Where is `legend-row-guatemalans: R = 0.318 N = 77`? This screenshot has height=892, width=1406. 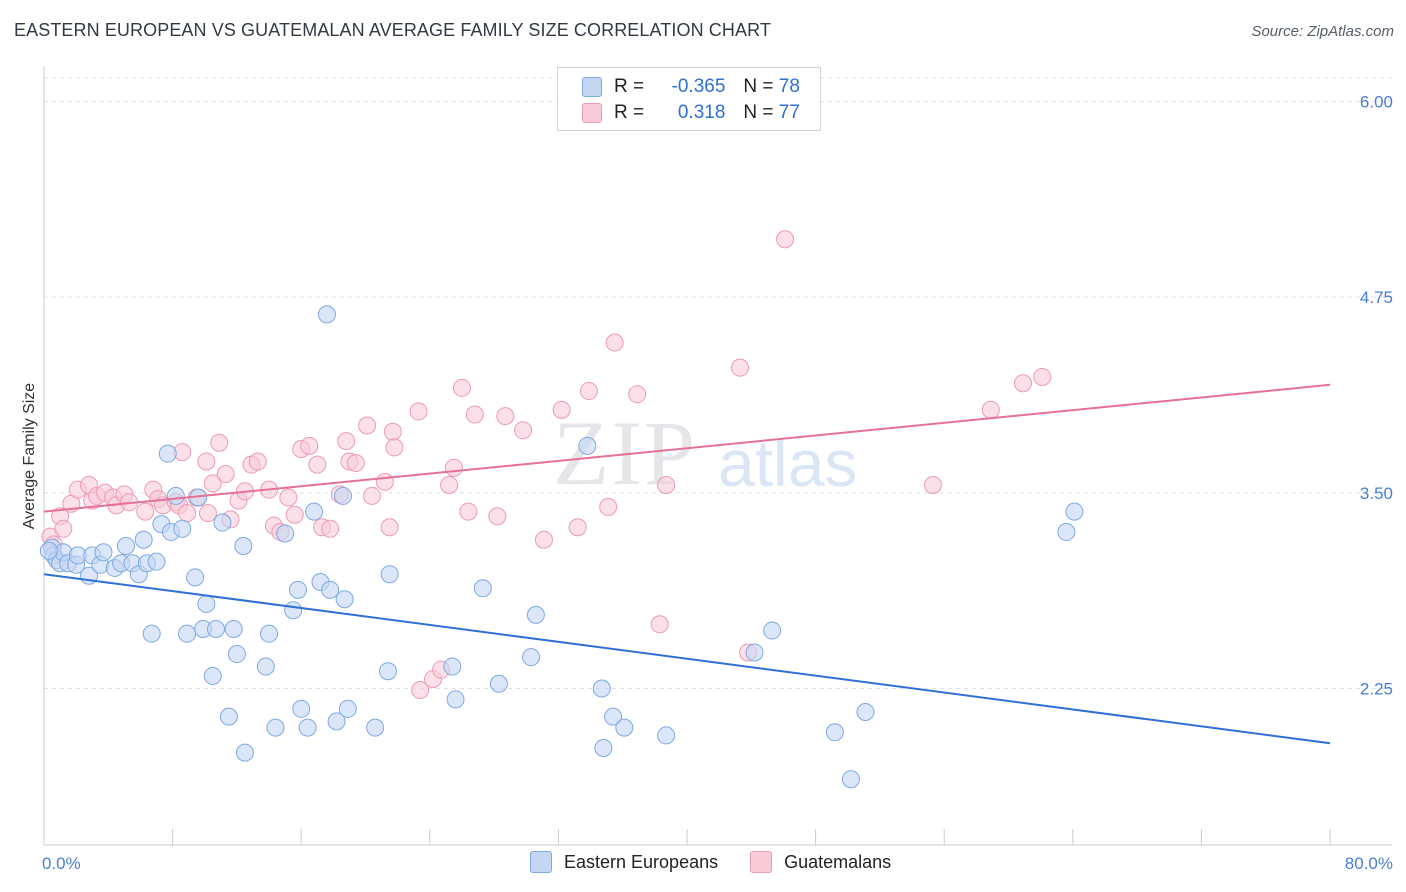 legend-row-guatemalans: R = 0.318 N = 77 is located at coordinates (691, 113).